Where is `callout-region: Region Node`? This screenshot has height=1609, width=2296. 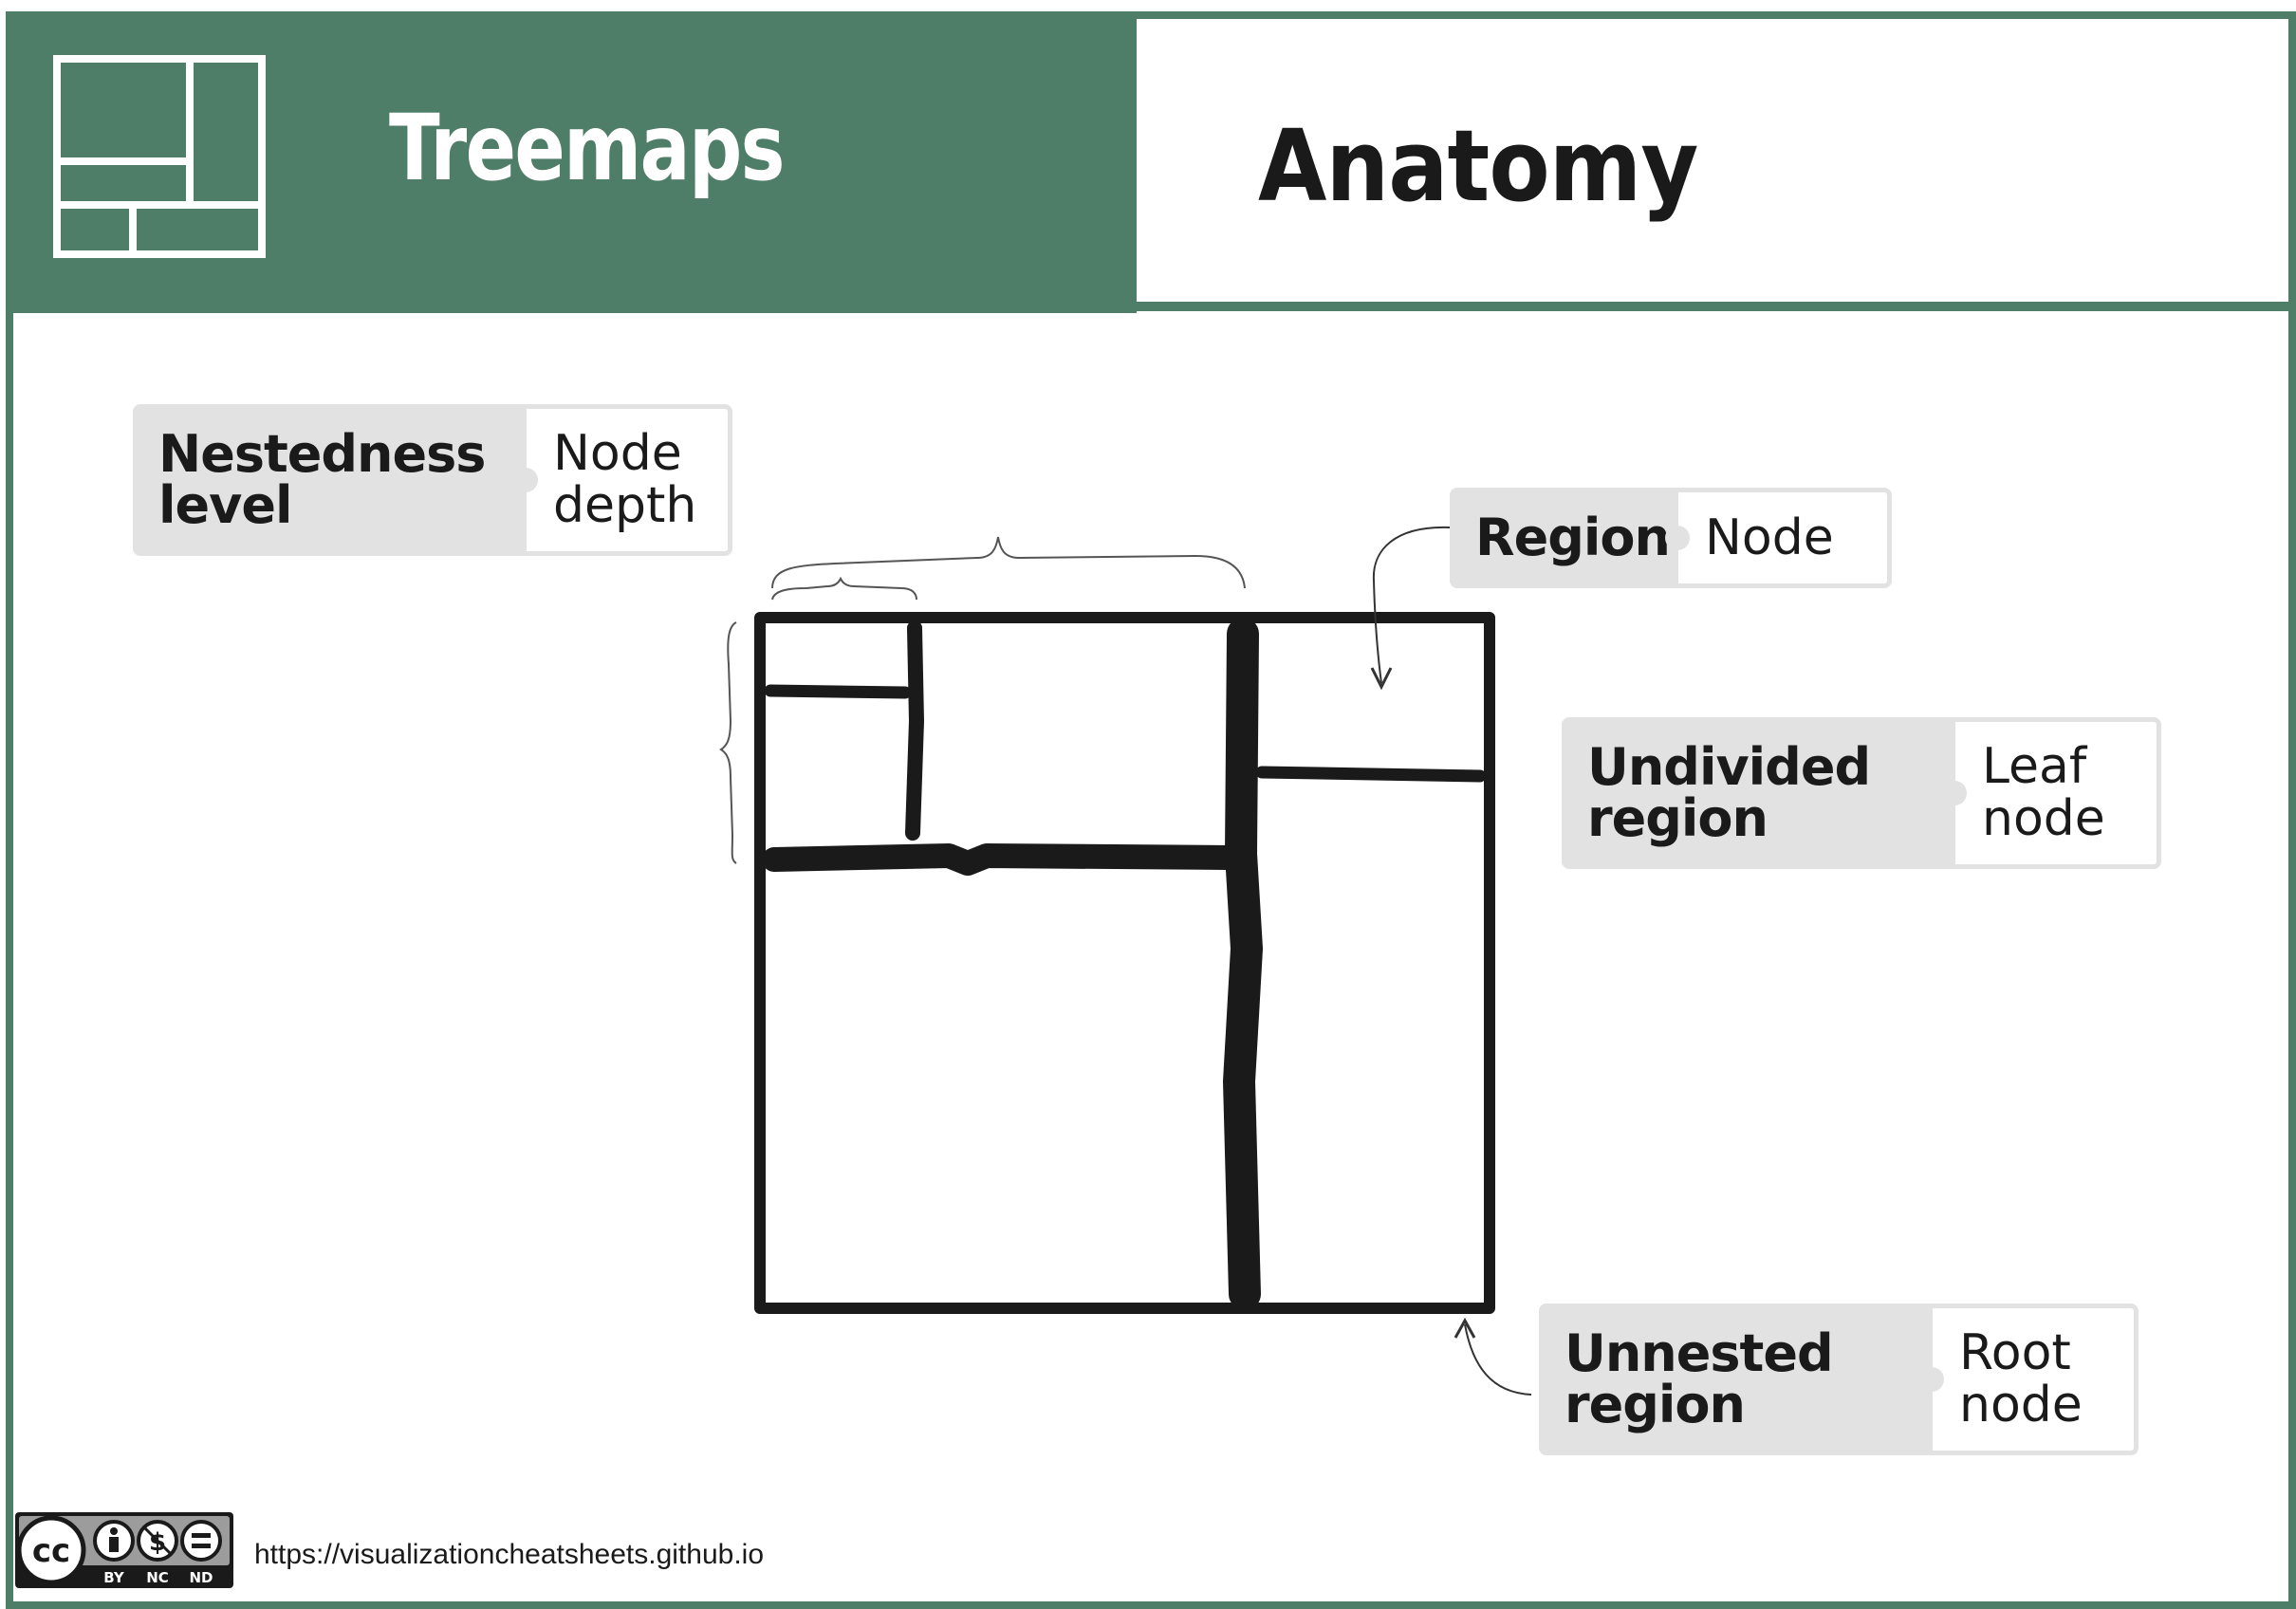 callout-region: Region Node is located at coordinates (1671, 538).